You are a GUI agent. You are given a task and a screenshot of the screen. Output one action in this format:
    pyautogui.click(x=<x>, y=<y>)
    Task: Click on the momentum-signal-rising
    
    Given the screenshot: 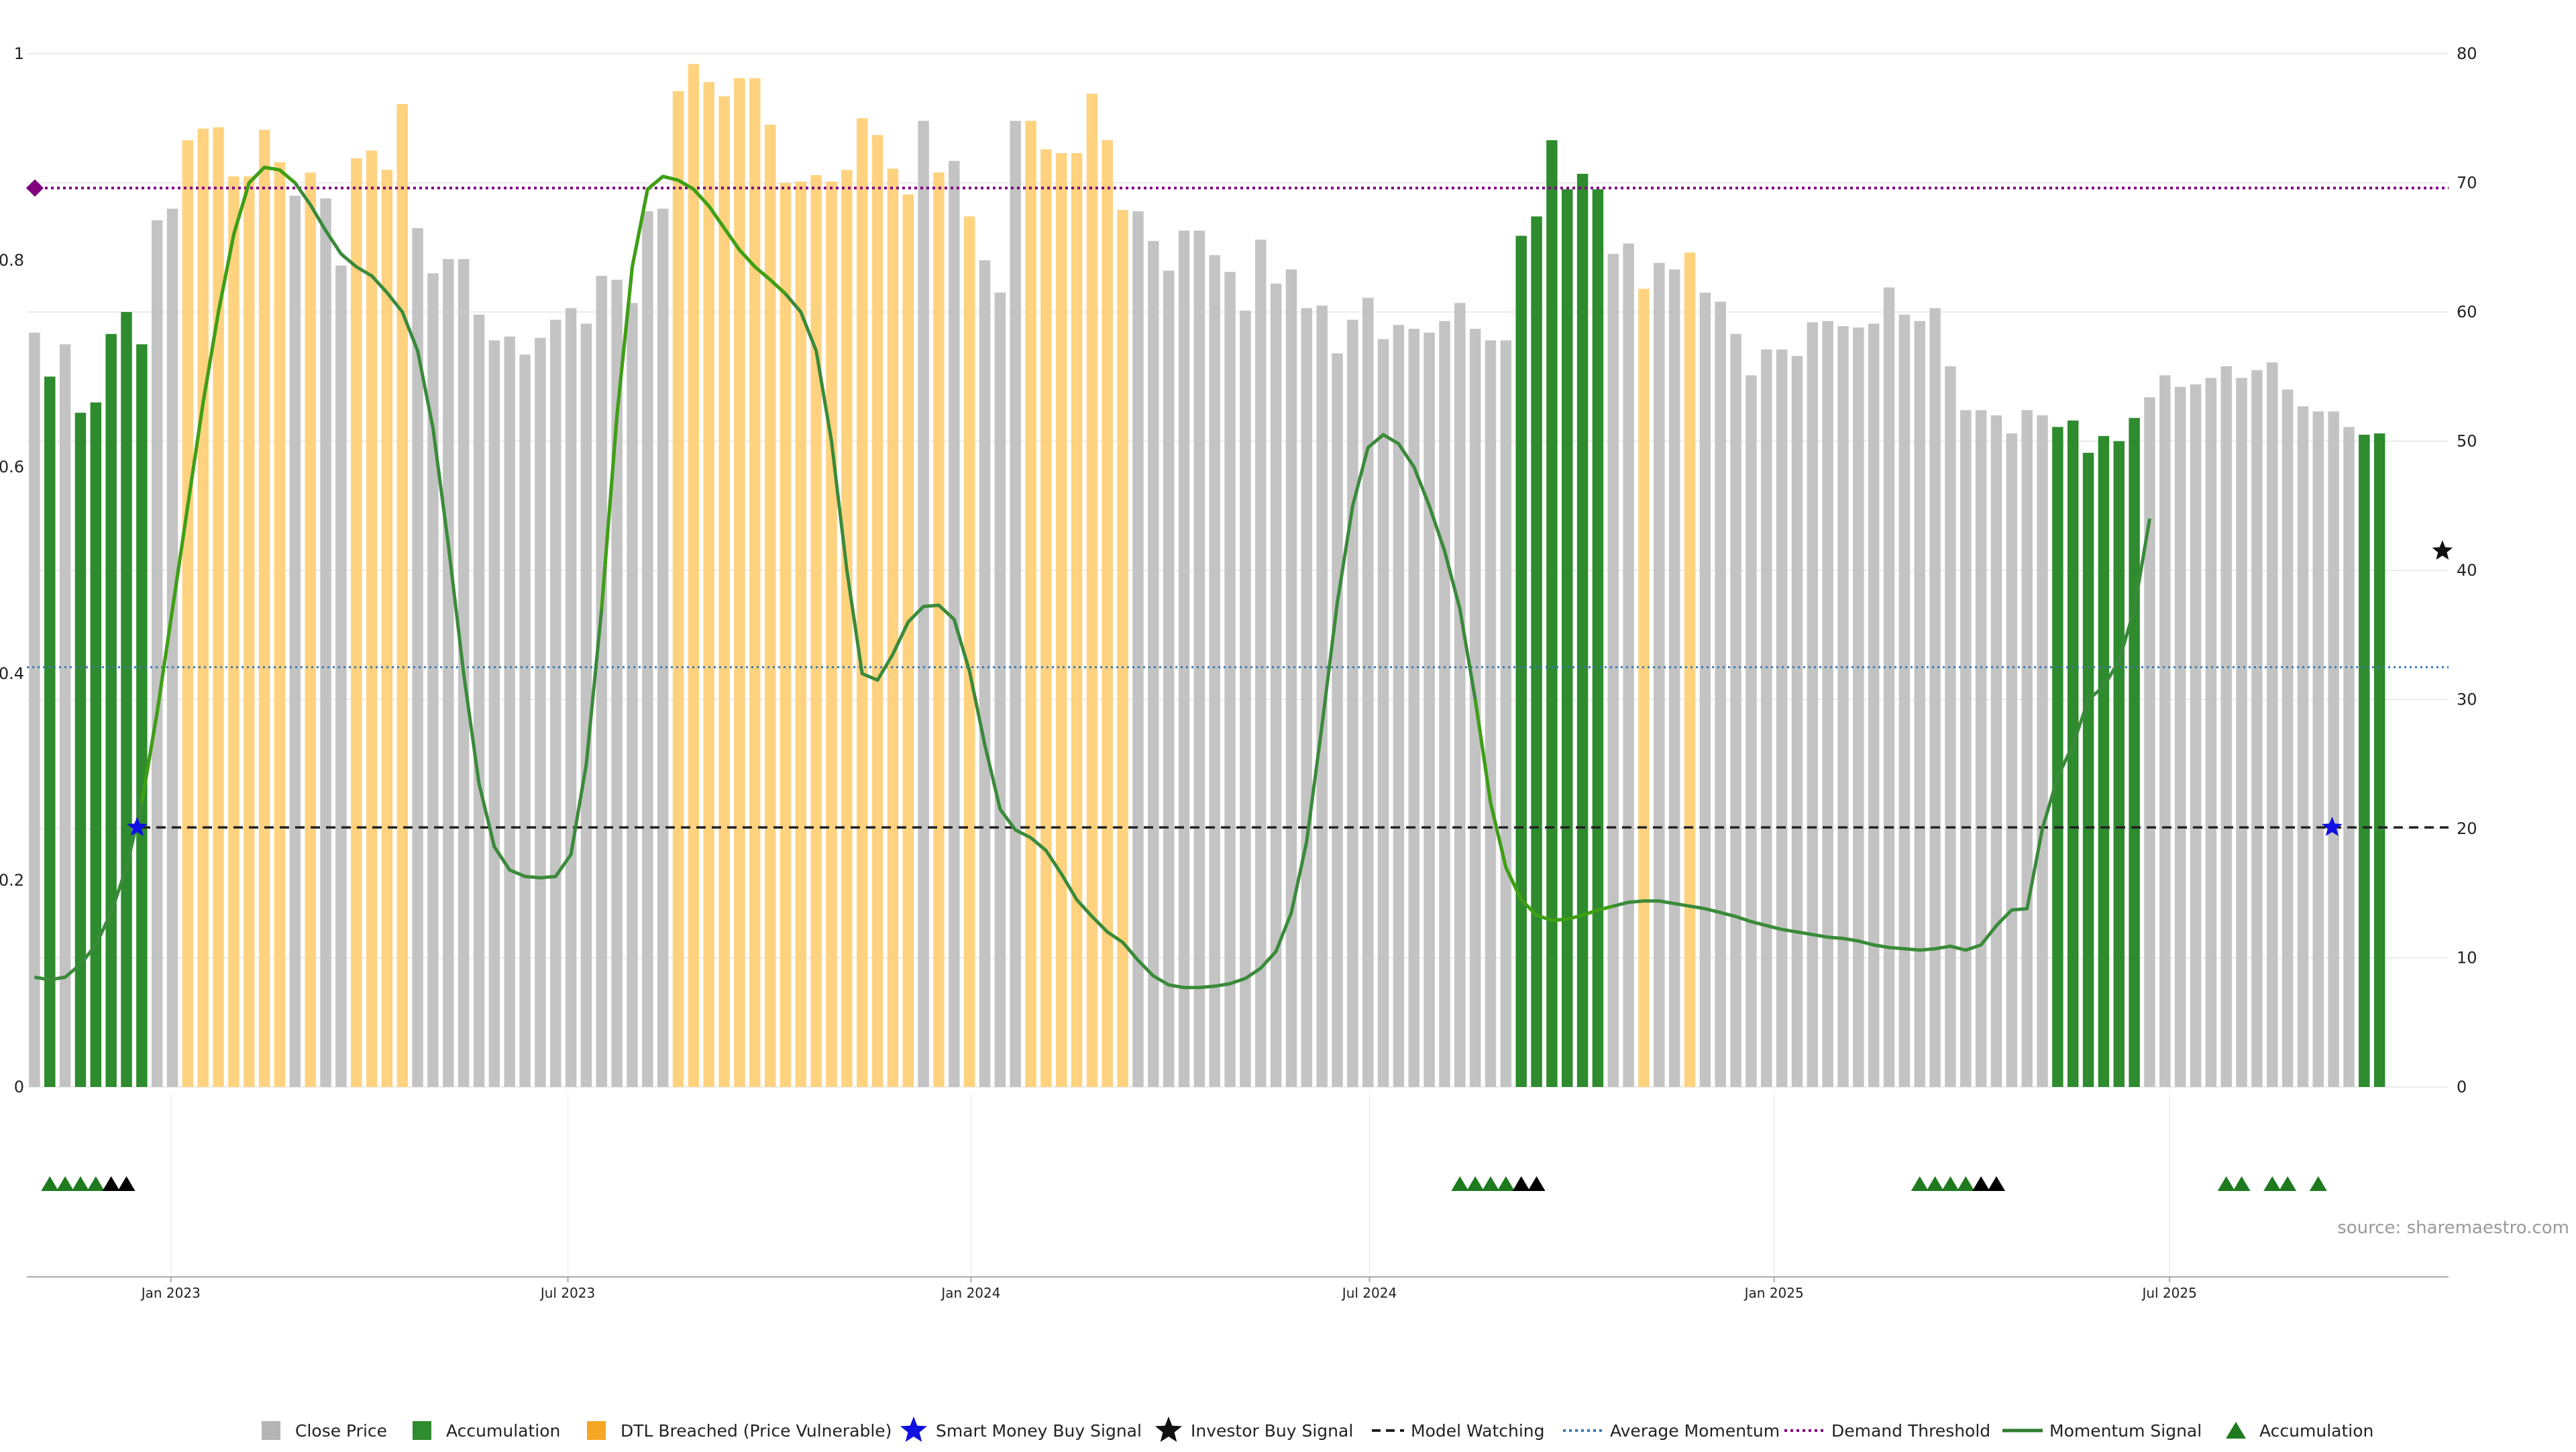 What is the action you would take?
    pyautogui.click(x=1543, y=811)
    